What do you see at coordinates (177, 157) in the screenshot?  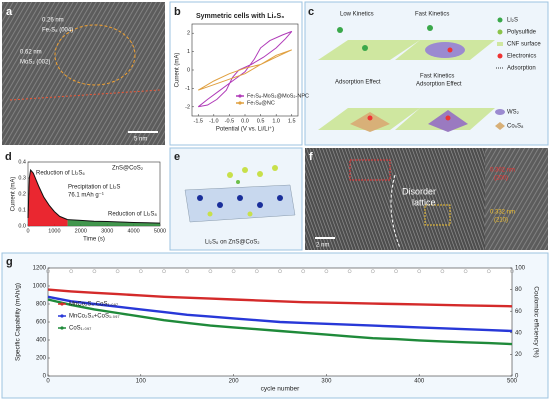 I see `panel-label: e` at bounding box center [177, 157].